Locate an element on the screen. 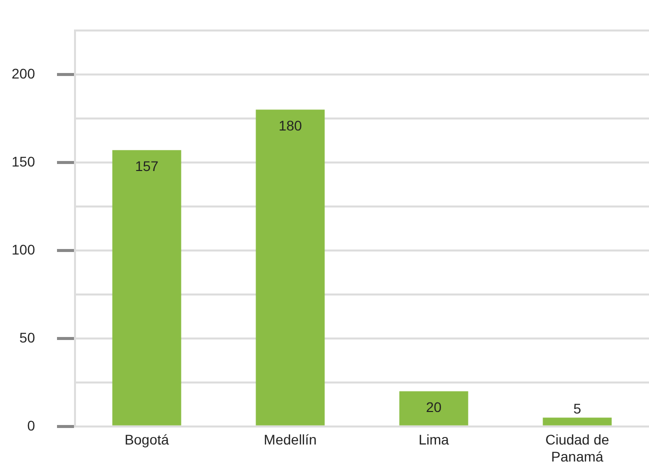 The image size is (649, 472). data-label: 180 is located at coordinates (290, 125).